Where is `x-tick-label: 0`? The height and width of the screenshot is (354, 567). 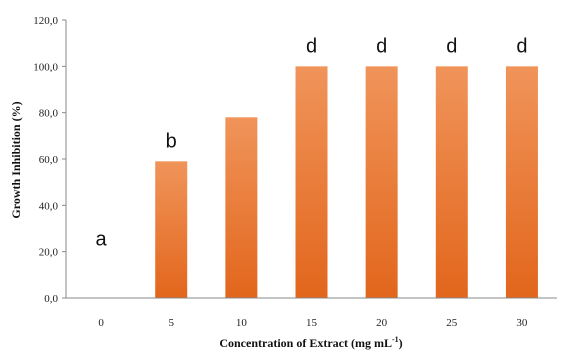
x-tick-label: 0 is located at coordinates (101, 323).